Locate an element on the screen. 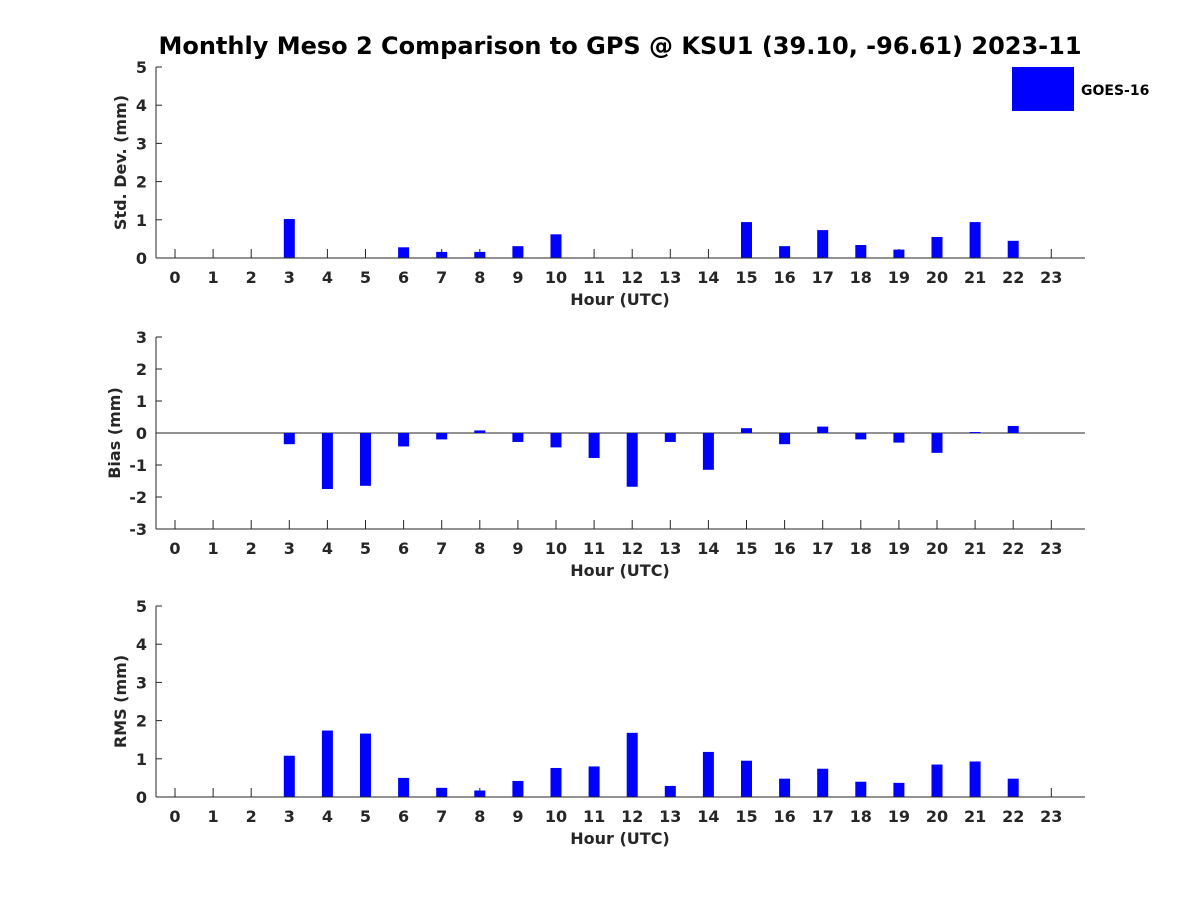 The height and width of the screenshot is (900, 1200). p0-x-tick-label: 23 is located at coordinates (1051, 277).